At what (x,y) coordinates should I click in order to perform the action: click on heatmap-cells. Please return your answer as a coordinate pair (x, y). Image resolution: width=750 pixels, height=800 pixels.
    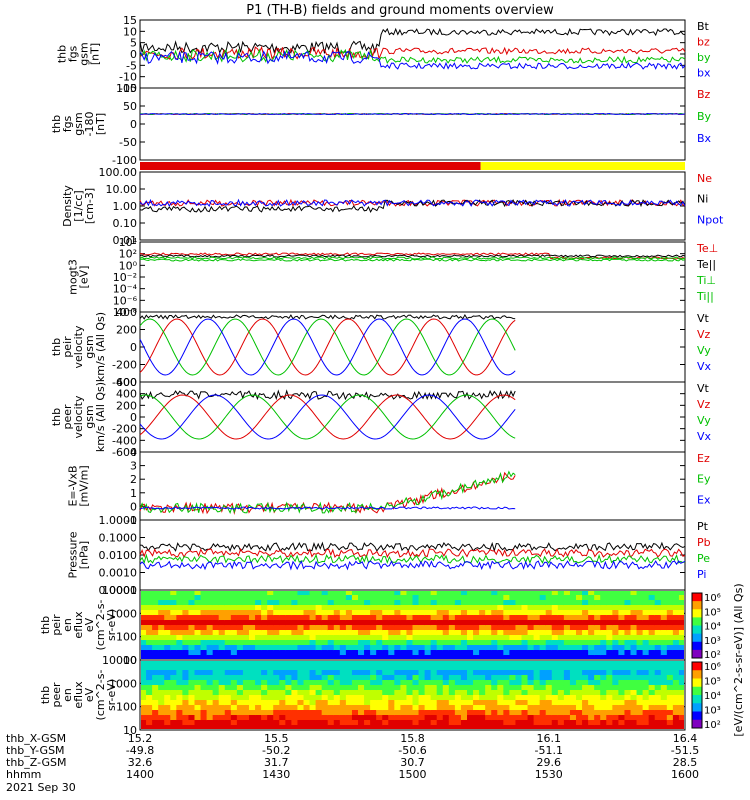
    Looking at the image, I should click on (412, 695).